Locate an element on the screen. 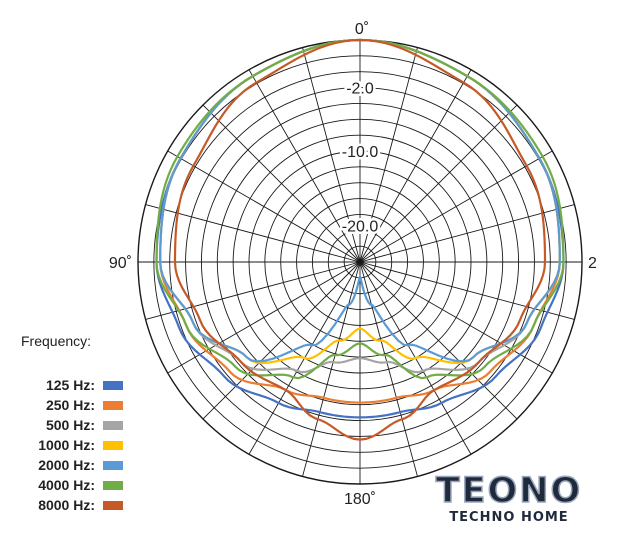  legend-label: 500 Hz: is located at coordinates (70, 425).